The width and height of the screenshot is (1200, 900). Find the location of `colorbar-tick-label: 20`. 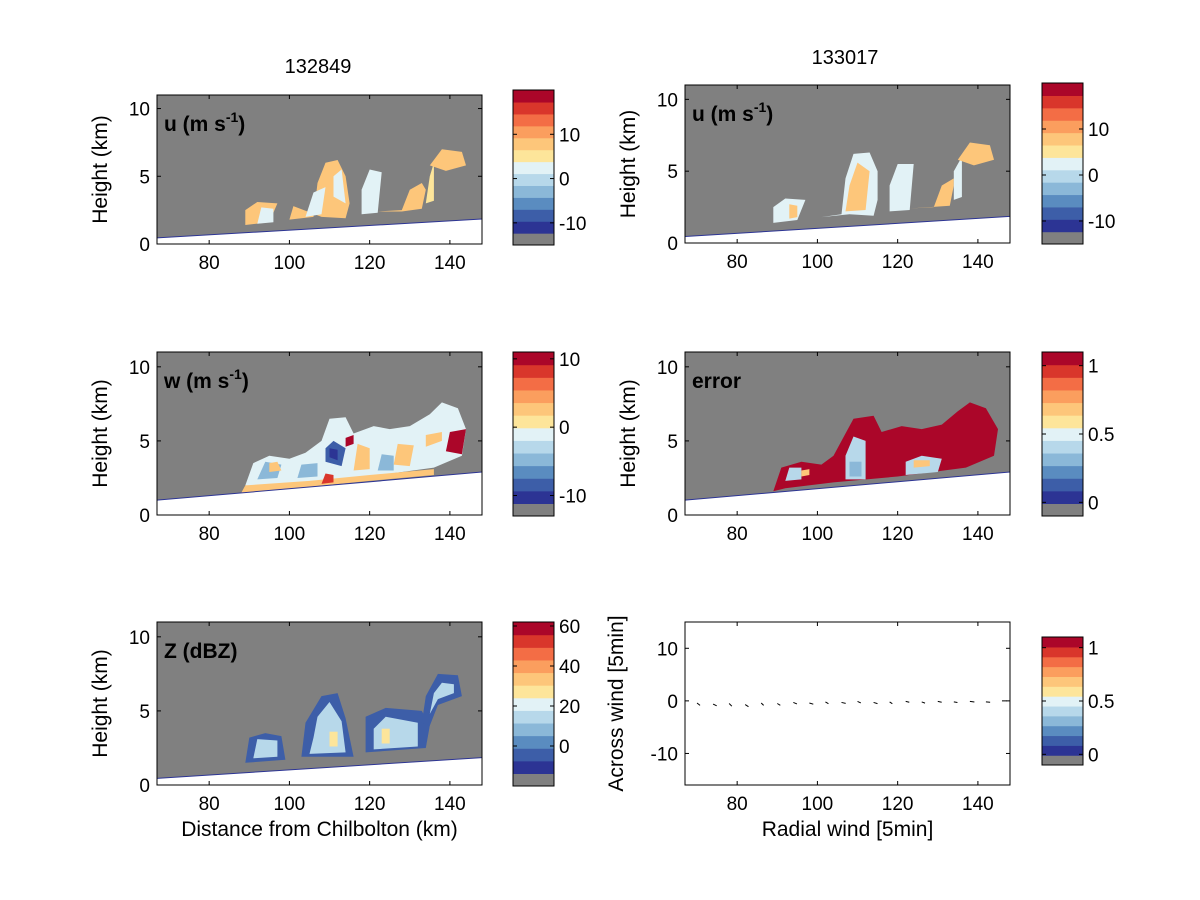

colorbar-tick-label: 20 is located at coordinates (569, 707).